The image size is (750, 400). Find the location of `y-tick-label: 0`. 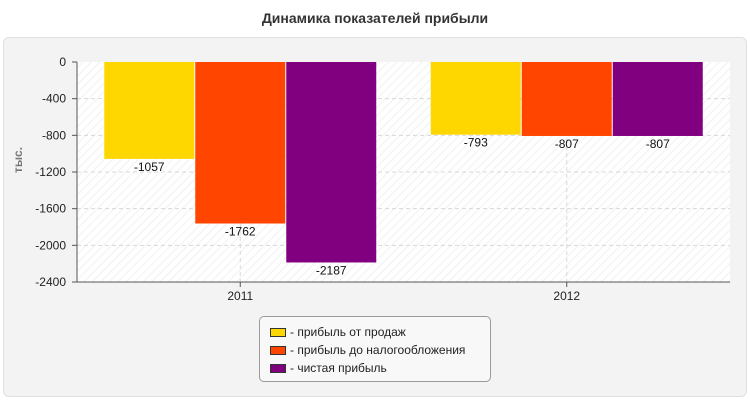

y-tick-label: 0 is located at coordinates (62, 62).